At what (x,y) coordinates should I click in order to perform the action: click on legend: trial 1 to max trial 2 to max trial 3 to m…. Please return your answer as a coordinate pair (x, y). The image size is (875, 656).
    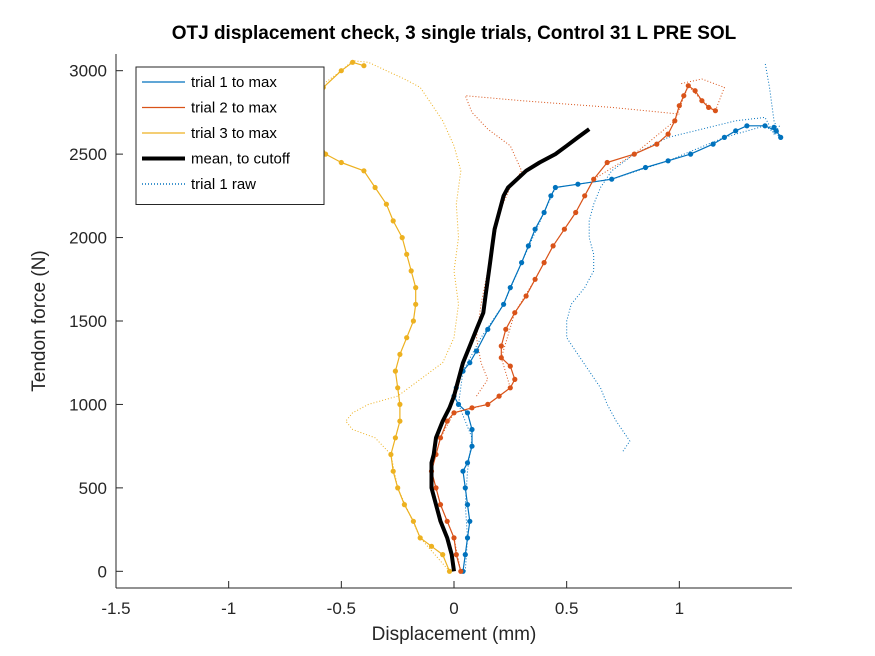
    Looking at the image, I should click on (230, 135).